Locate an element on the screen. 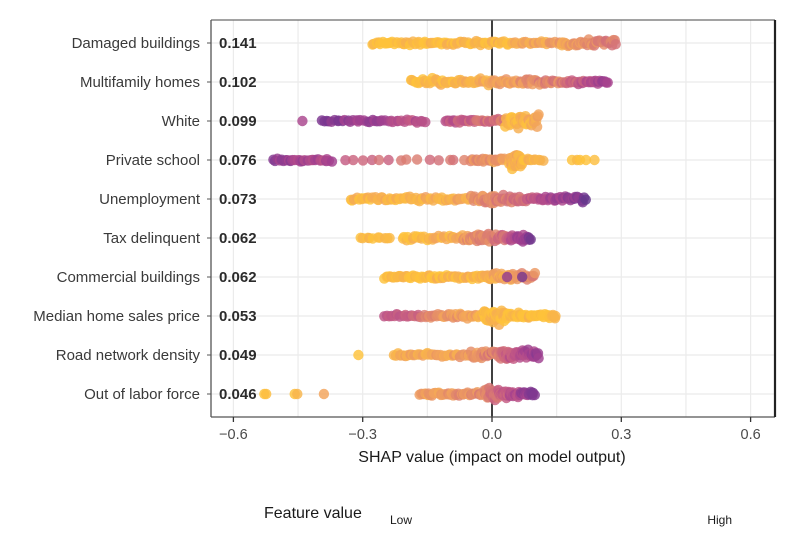  feature-importance: 0.076 is located at coordinates (238, 160).